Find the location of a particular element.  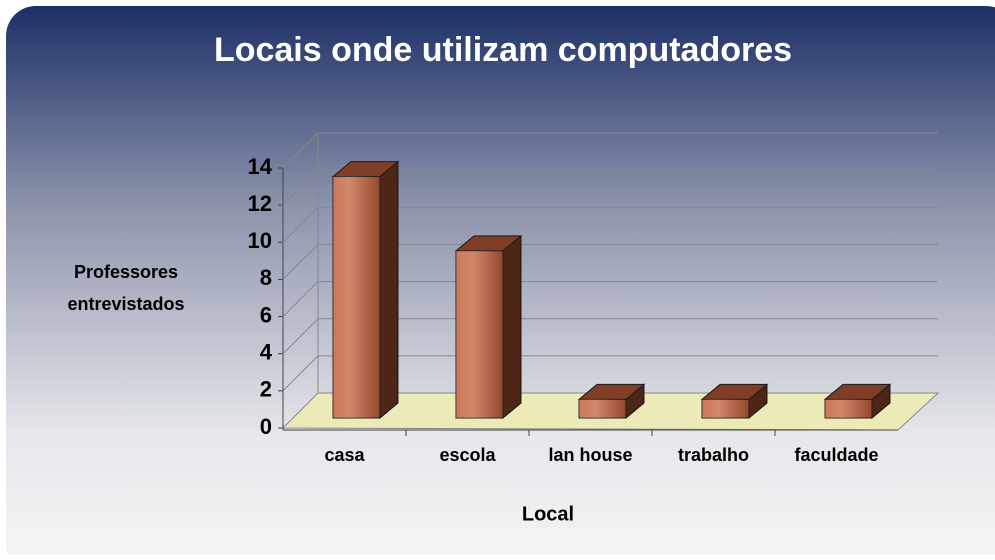

y-tick-label: 4 is located at coordinates (266, 352).